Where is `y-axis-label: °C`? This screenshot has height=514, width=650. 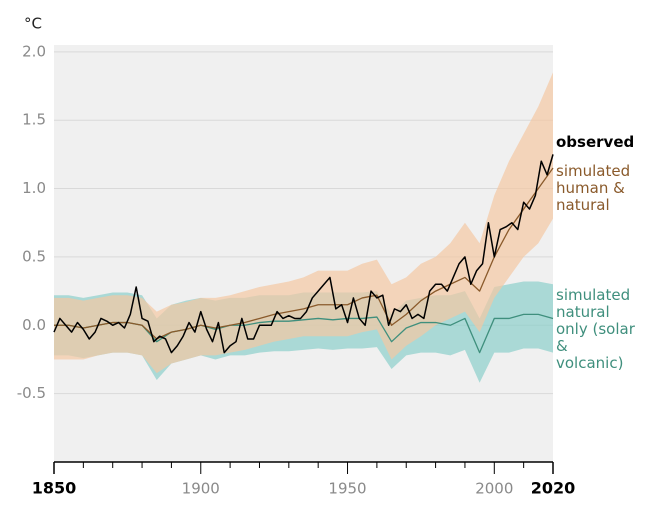 y-axis-label: °C is located at coordinates (33, 24).